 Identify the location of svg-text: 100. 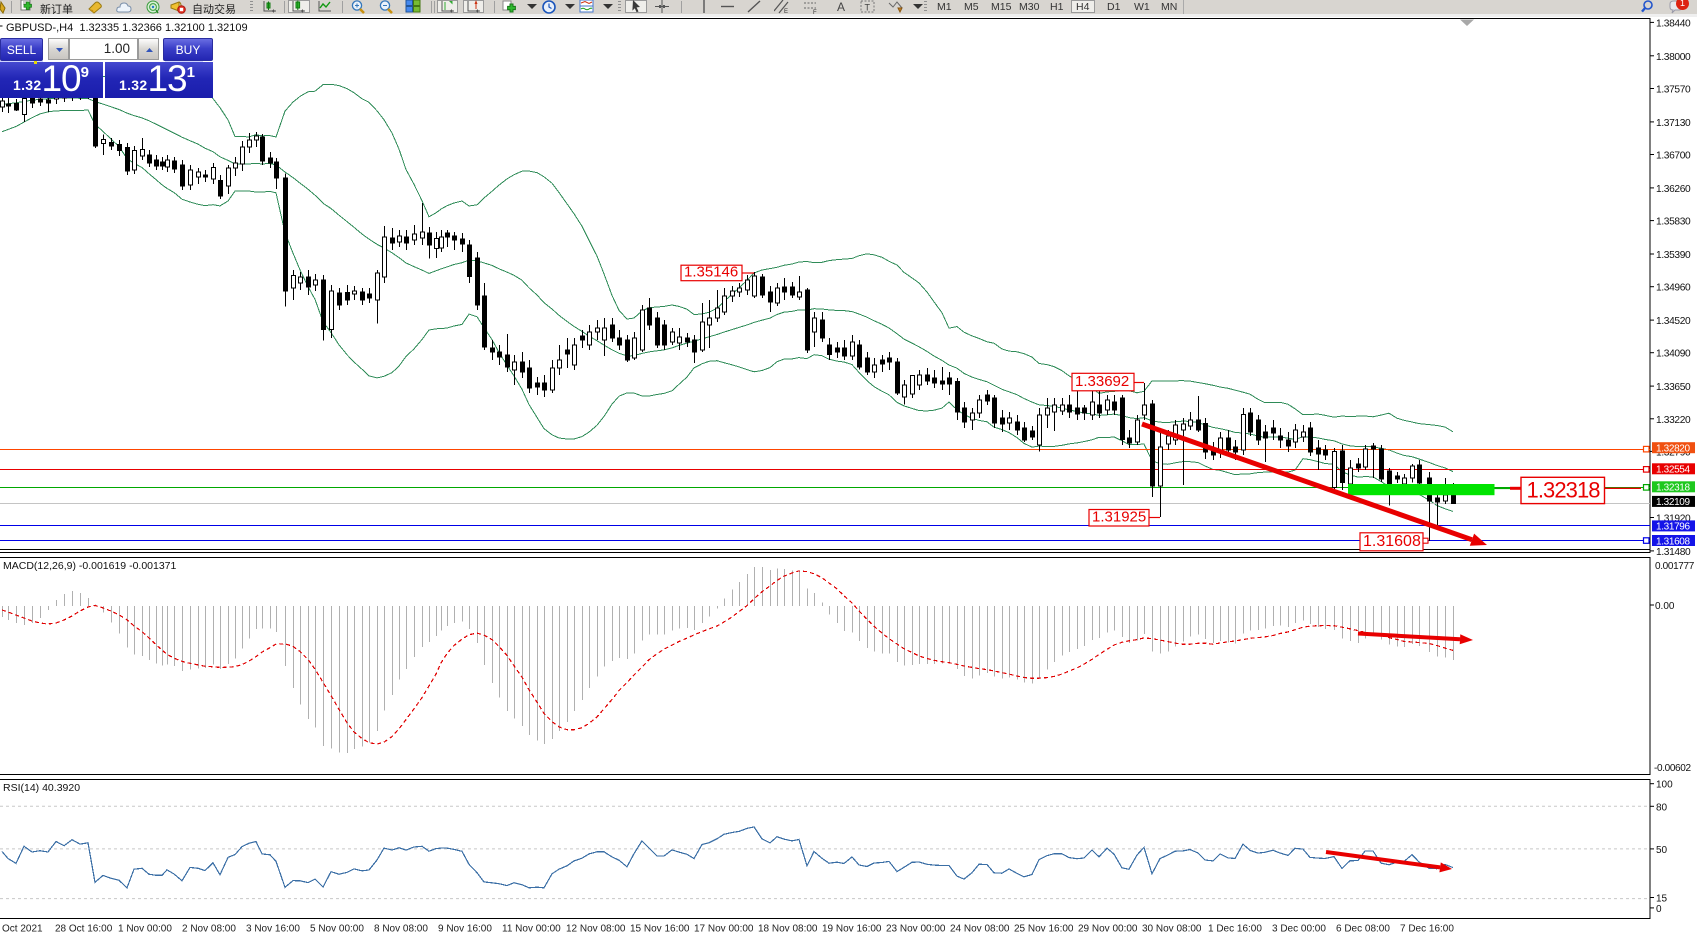
(1664, 785).